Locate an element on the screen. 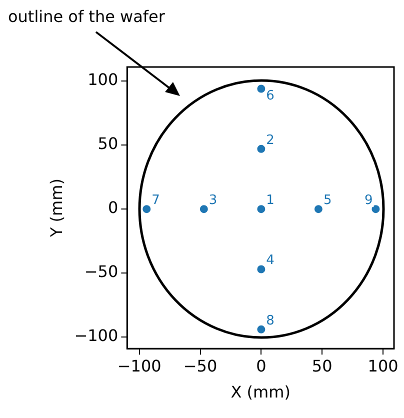  y-tick-label: 100 is located at coordinates (103, 80).